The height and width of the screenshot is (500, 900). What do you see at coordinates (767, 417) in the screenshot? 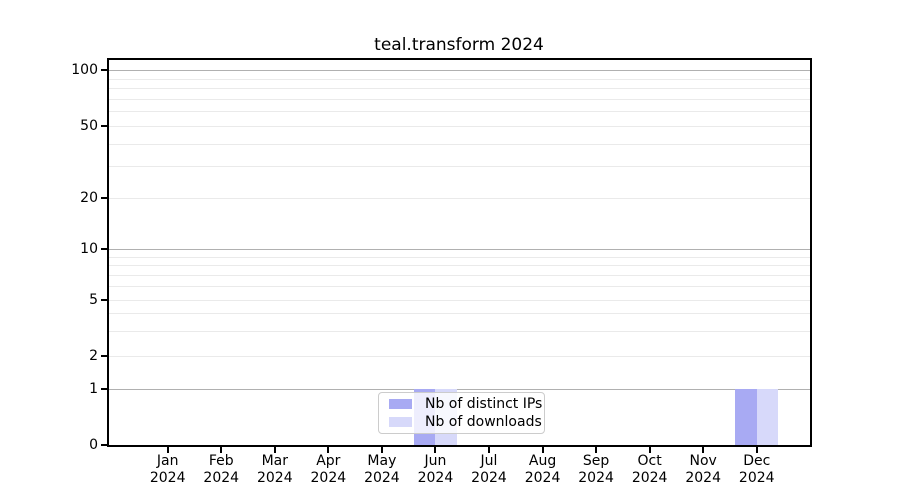
I see `bar-nb-of-downloads` at bounding box center [767, 417].